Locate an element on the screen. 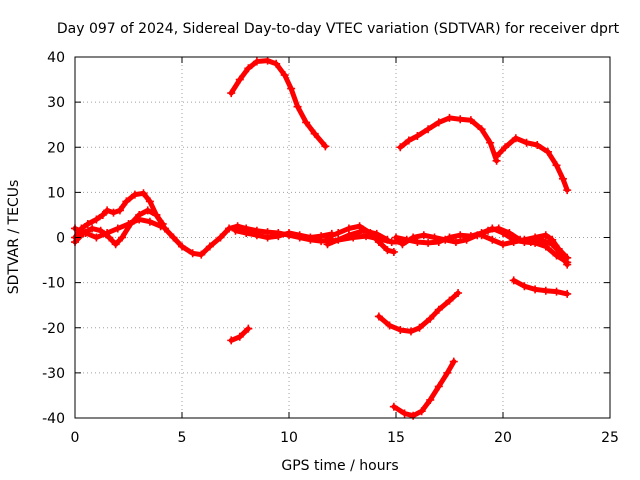  y-tick-label: 0 is located at coordinates (60, 239).